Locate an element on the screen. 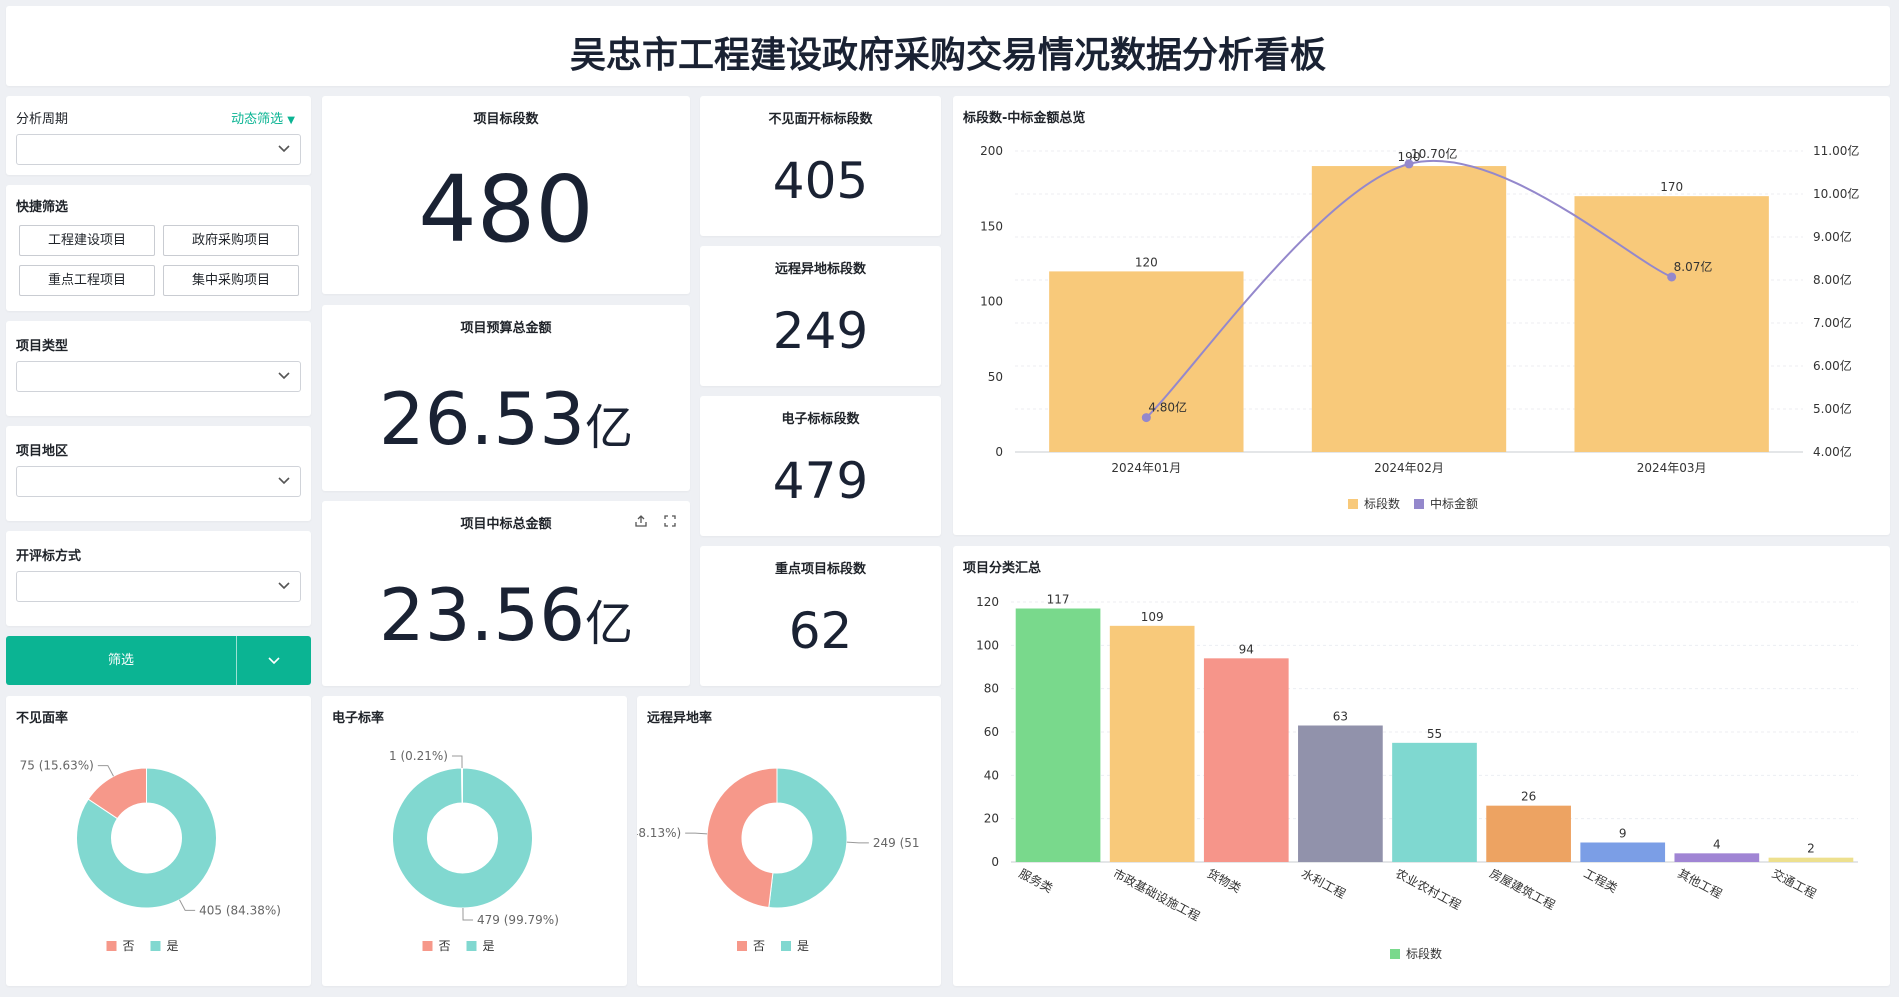 This screenshot has height=997, width=1899. kpi-winning-value: 23.56 is located at coordinates (482, 615).